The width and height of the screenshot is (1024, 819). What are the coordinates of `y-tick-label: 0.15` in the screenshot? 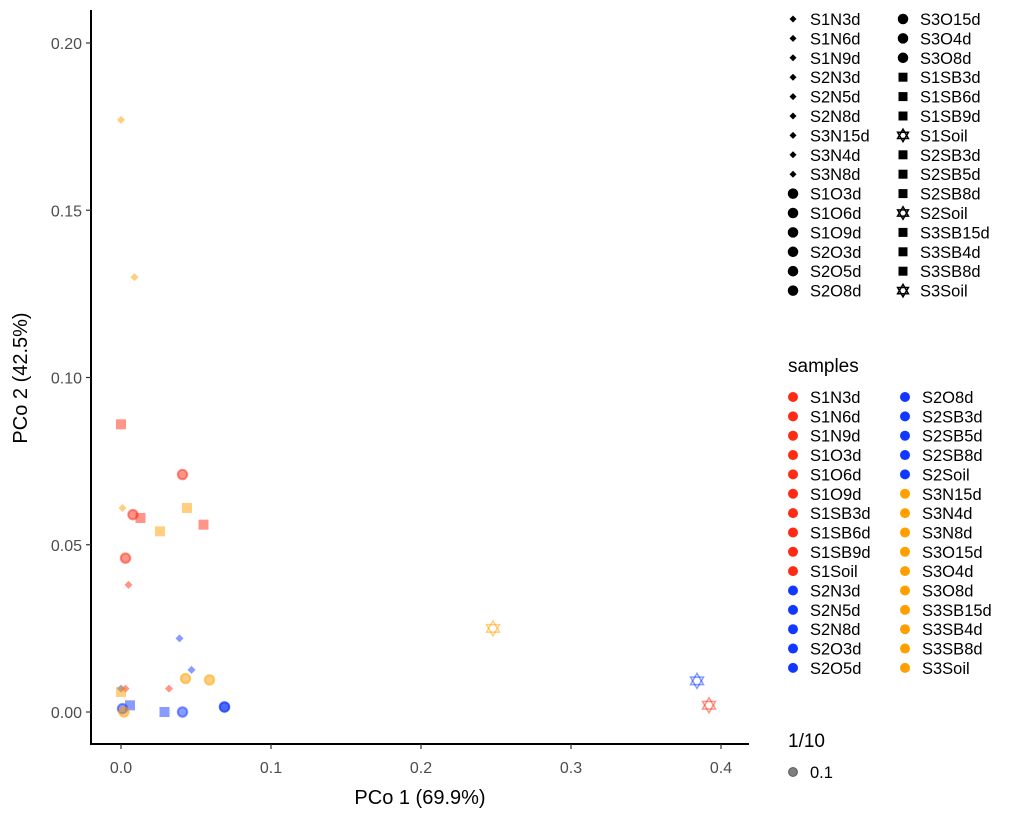 It's located at (66, 211).